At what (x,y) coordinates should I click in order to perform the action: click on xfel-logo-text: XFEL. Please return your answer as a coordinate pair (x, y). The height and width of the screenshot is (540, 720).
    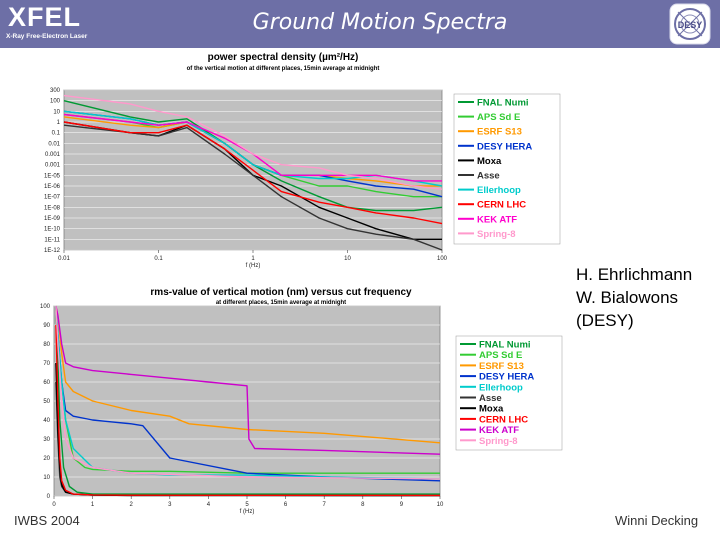
    Looking at the image, I should click on (45, 17).